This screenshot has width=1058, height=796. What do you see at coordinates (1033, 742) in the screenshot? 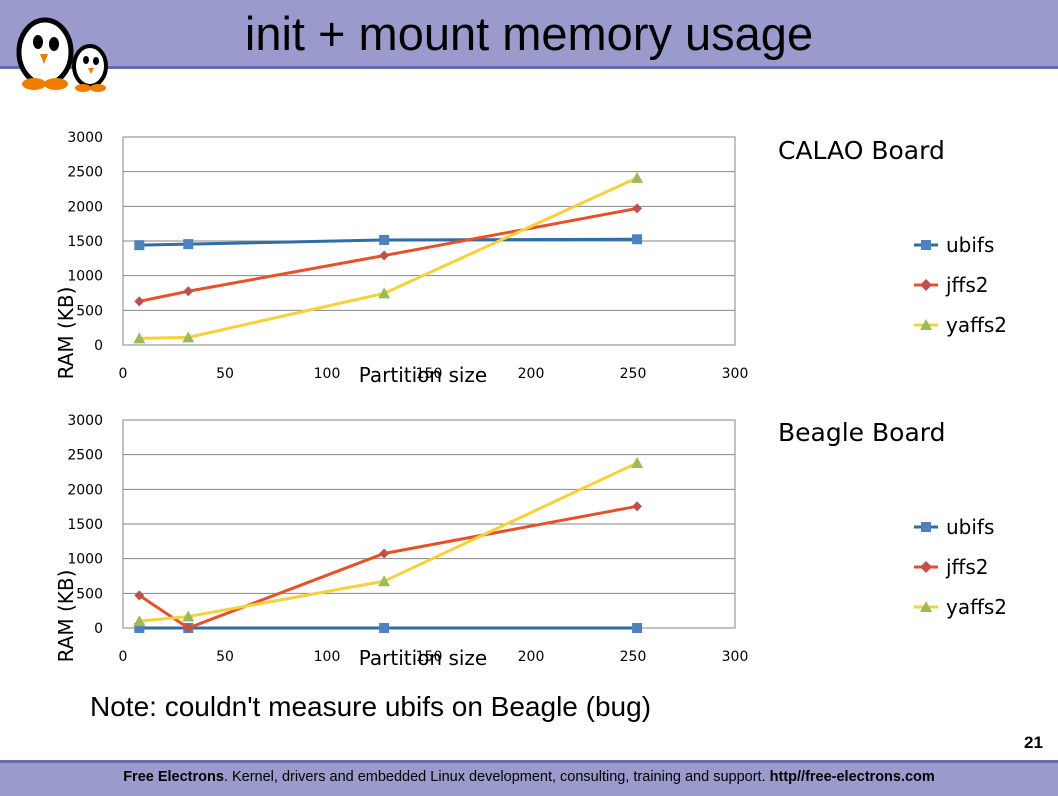
I see `page-number: 21` at bounding box center [1033, 742].